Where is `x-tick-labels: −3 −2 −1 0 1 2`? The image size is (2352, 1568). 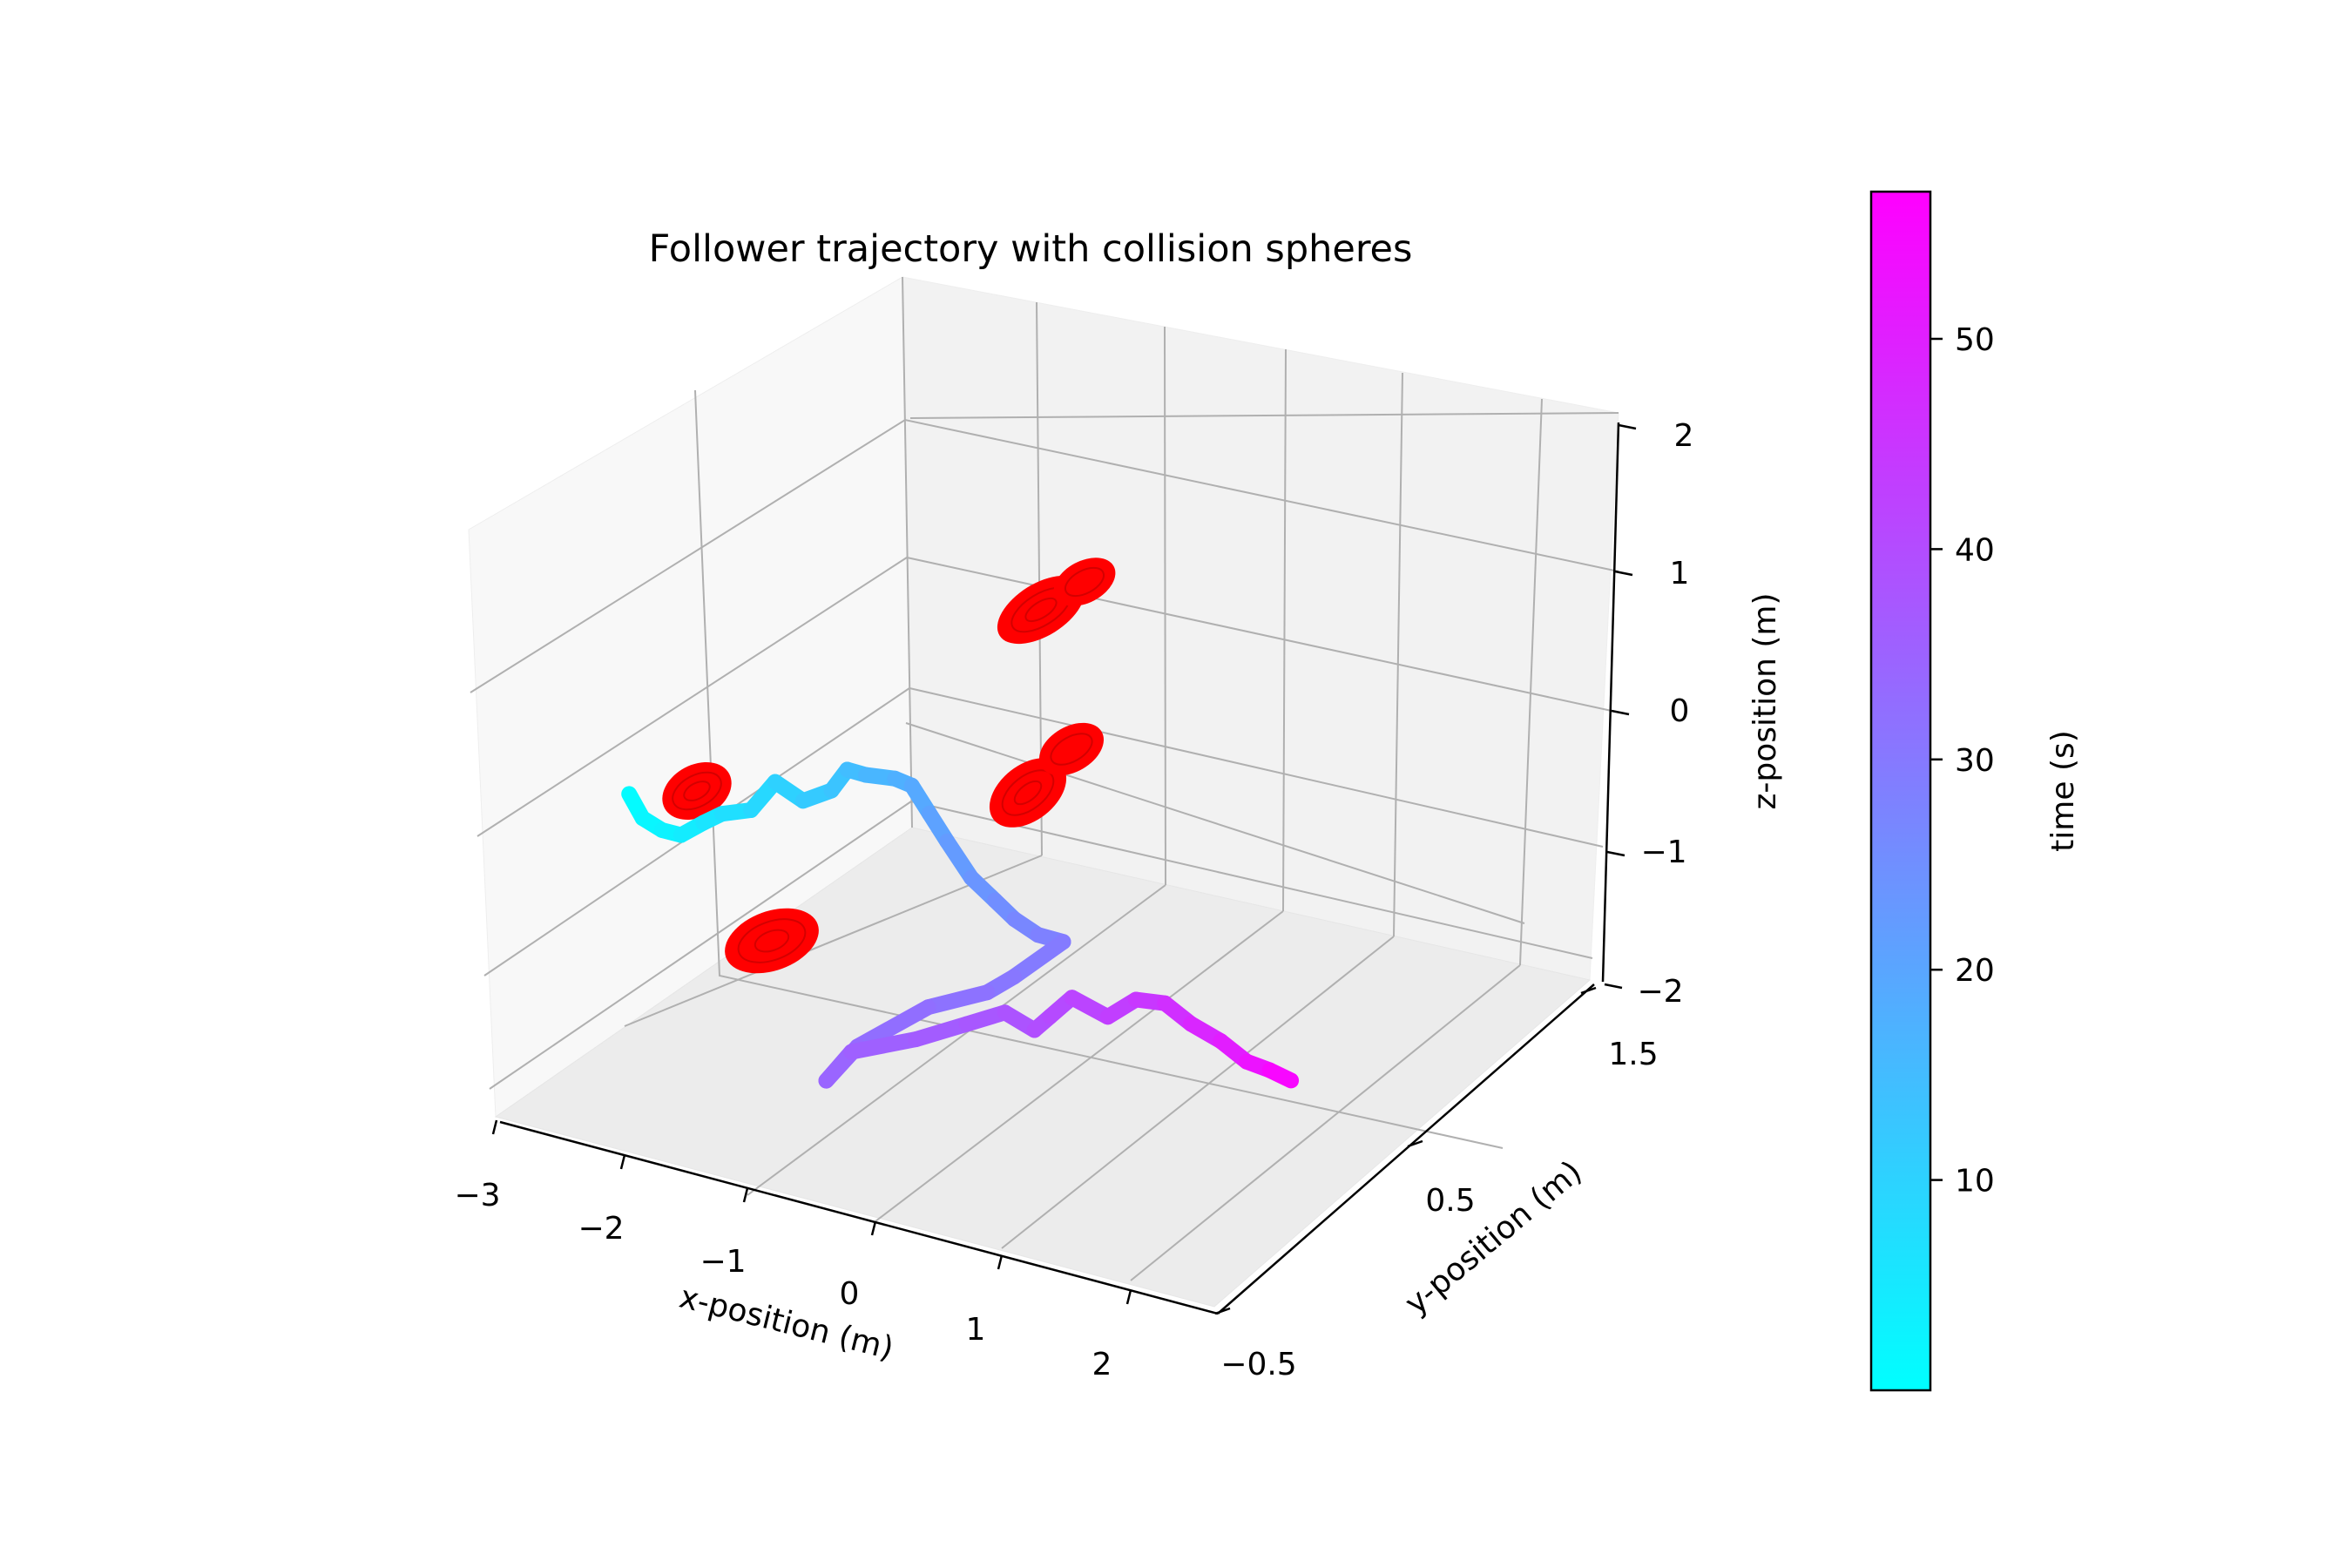
x-tick-labels: −3 −2 −1 0 1 2 is located at coordinates (783, 1280).